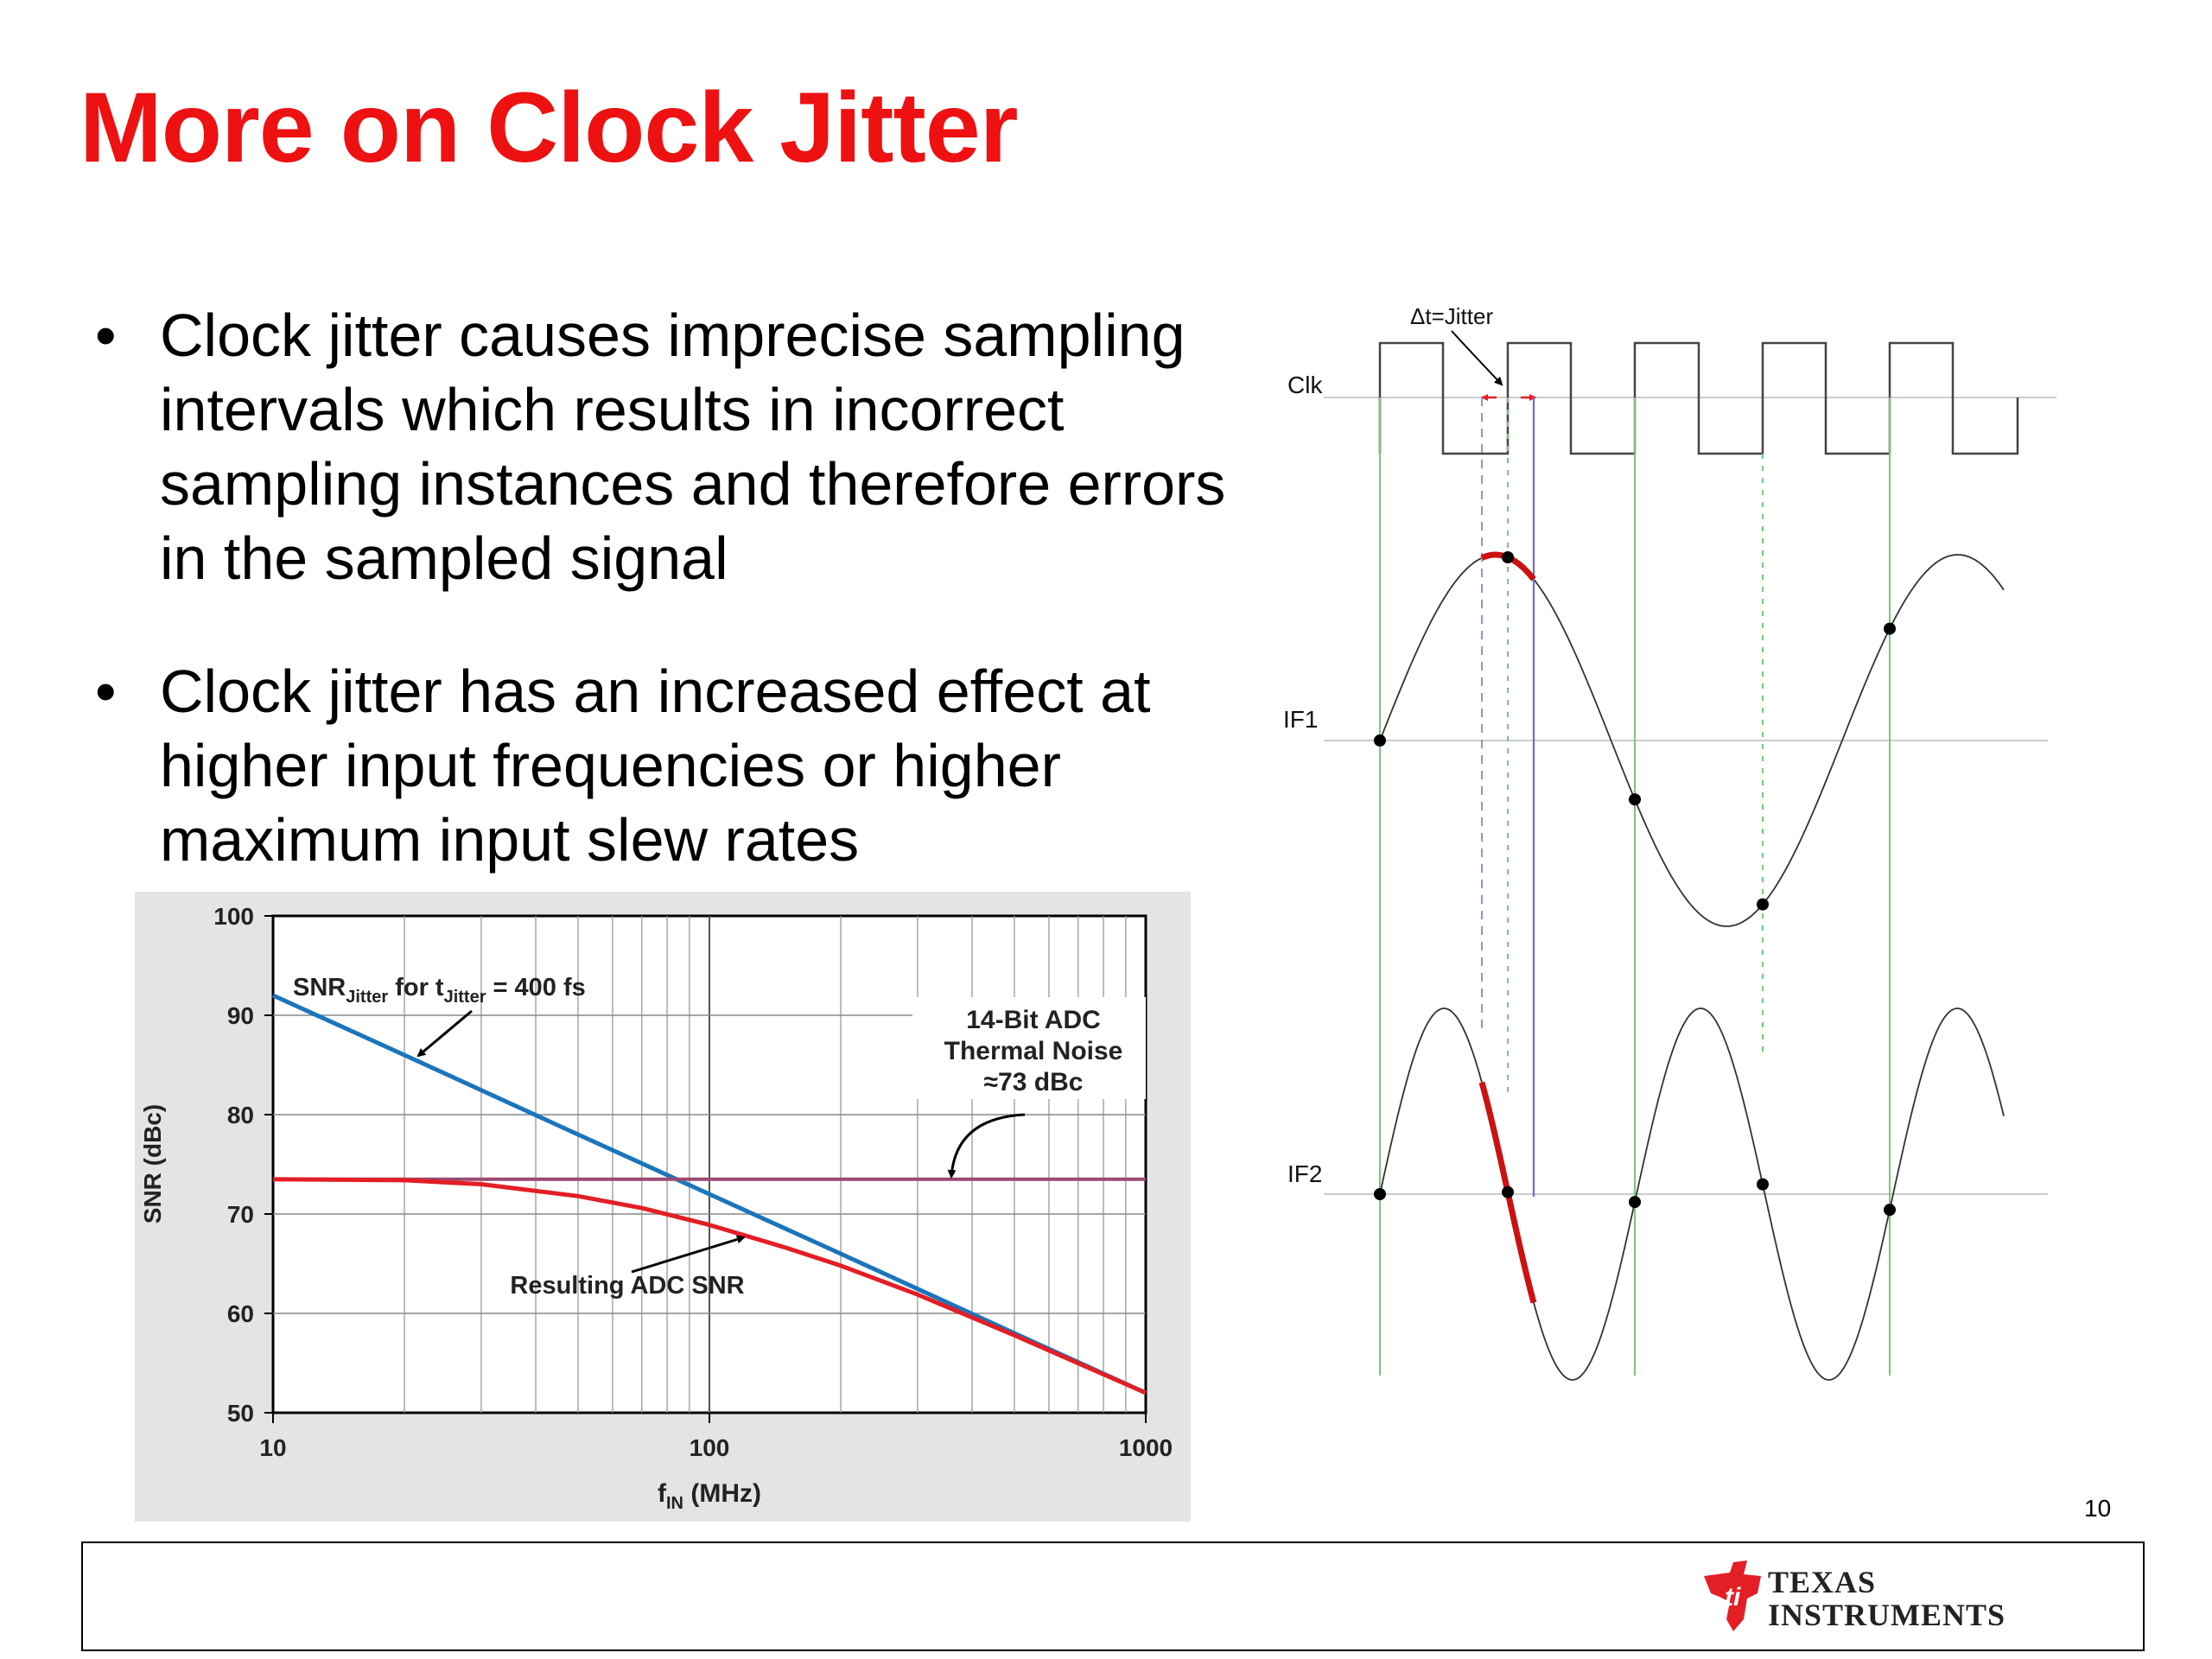 The image size is (2212, 1659). I want to click on if2-label: IF2, so click(1304, 1173).